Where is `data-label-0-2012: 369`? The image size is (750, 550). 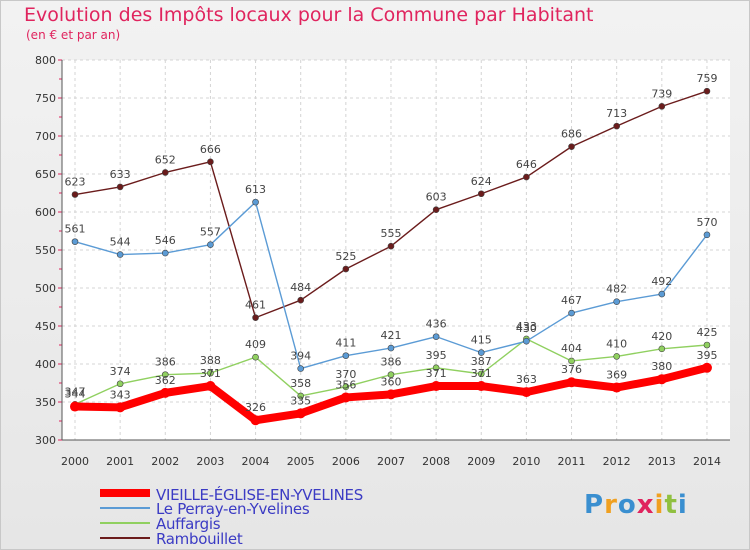 data-label-0-2012: 369 is located at coordinates (616, 375).